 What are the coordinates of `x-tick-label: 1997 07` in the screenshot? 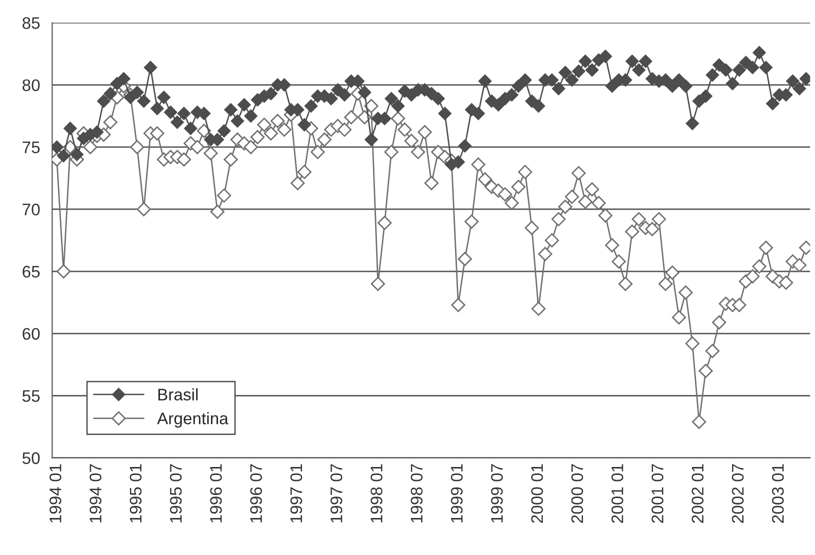 It's located at (336, 493).